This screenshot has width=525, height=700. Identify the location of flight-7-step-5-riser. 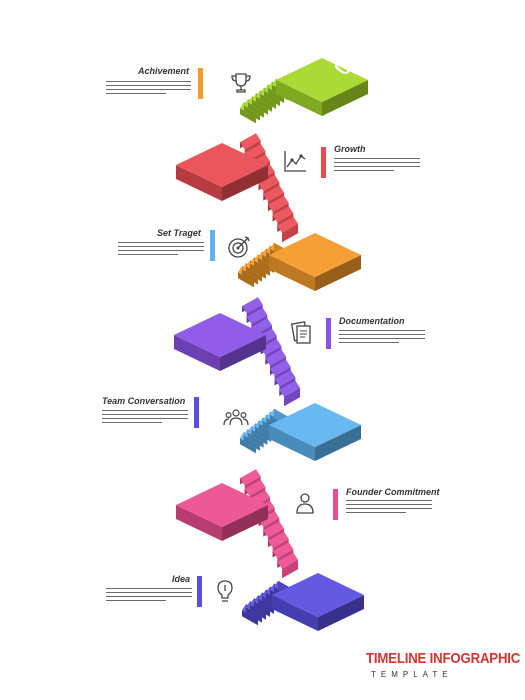
(264, 104).